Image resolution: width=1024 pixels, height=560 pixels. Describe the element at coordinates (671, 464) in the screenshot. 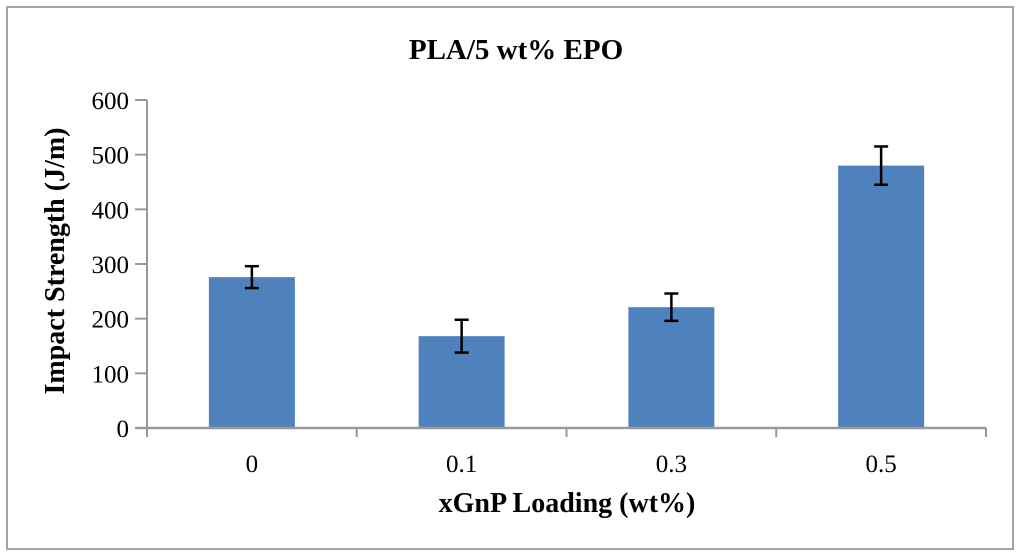

I see `x-category-label: 0.3` at that location.